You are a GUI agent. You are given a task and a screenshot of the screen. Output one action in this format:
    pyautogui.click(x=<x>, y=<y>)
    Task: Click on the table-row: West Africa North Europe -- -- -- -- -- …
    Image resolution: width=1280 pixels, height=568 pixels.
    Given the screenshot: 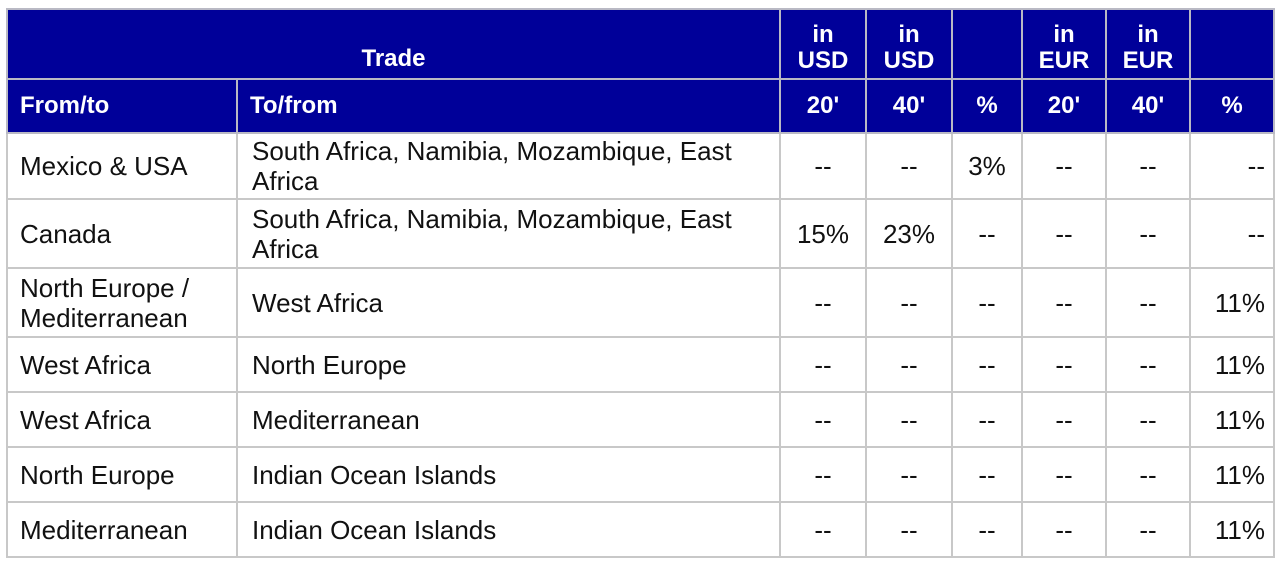 What is the action you would take?
    pyautogui.click(x=640, y=364)
    